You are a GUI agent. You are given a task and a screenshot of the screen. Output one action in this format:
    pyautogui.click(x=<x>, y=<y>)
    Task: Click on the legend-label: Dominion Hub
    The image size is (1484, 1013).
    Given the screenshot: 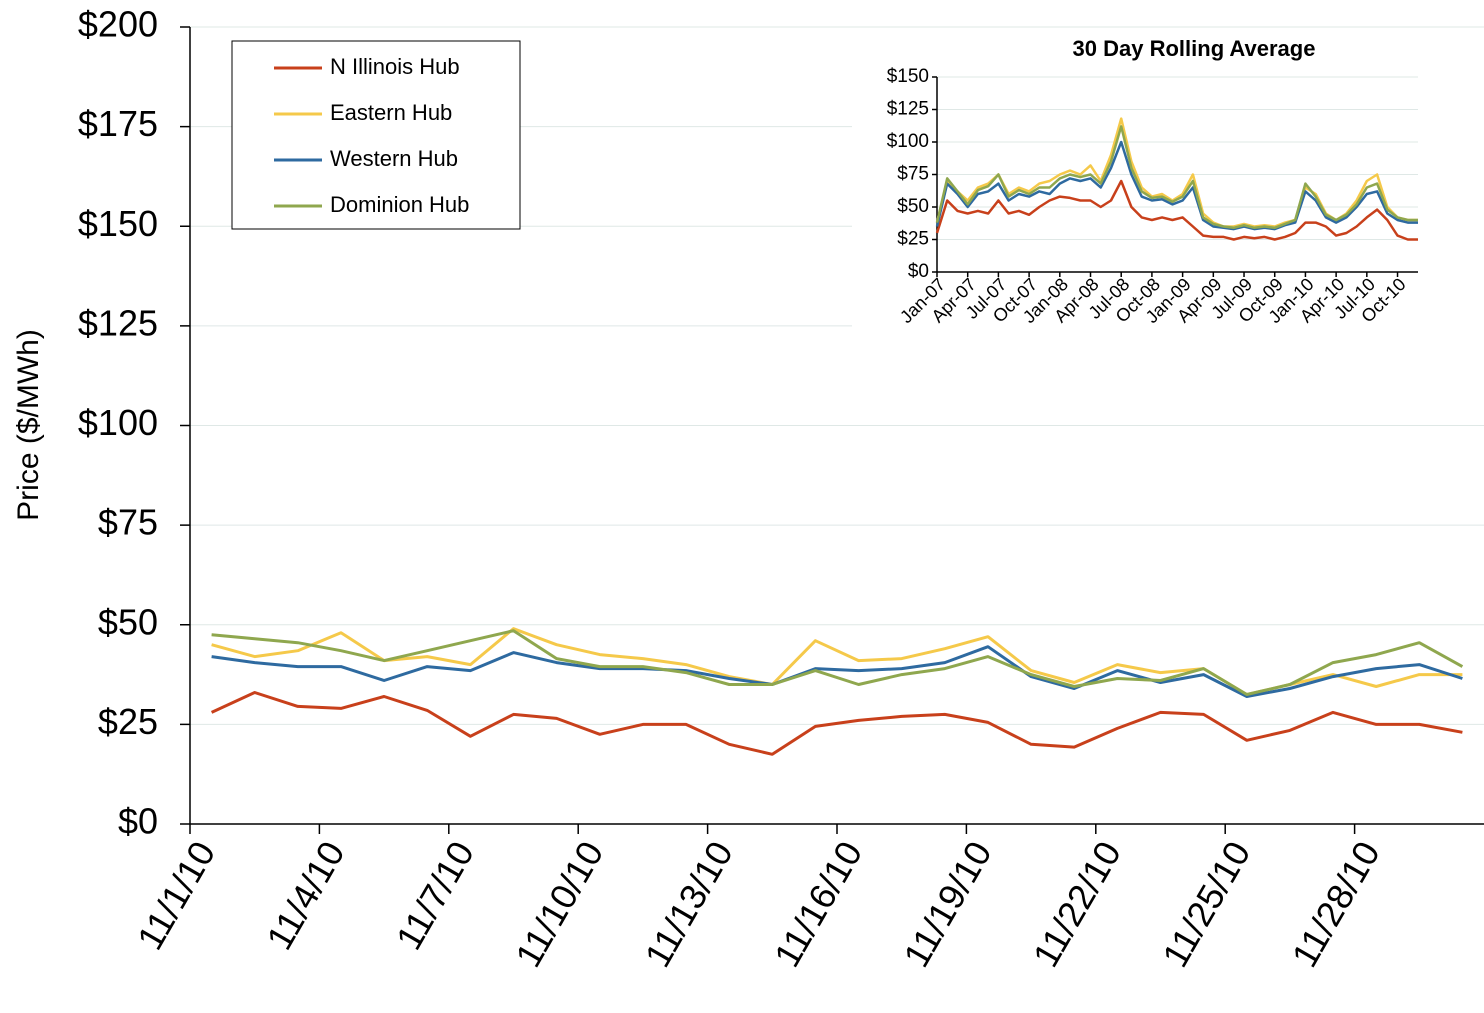 What is the action you would take?
    pyautogui.click(x=399, y=204)
    